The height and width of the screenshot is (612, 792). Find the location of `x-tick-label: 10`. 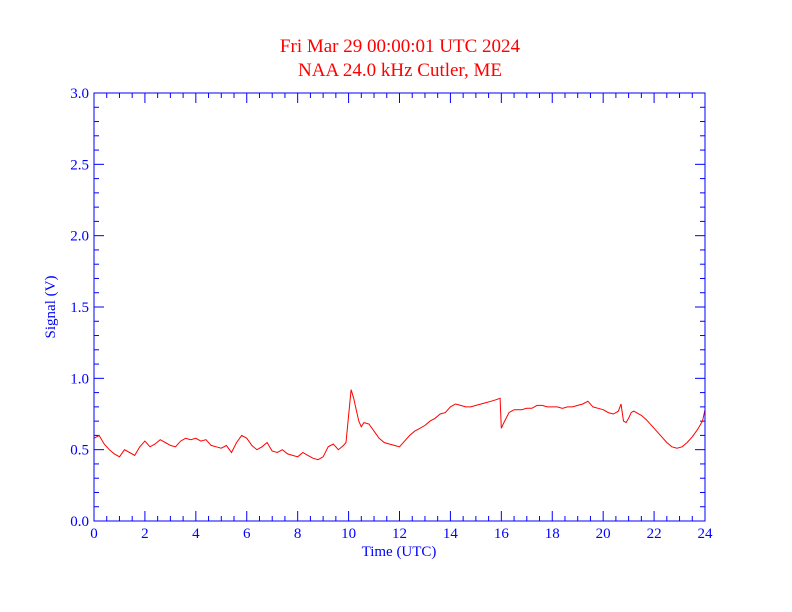

x-tick-label: 10 is located at coordinates (348, 534).